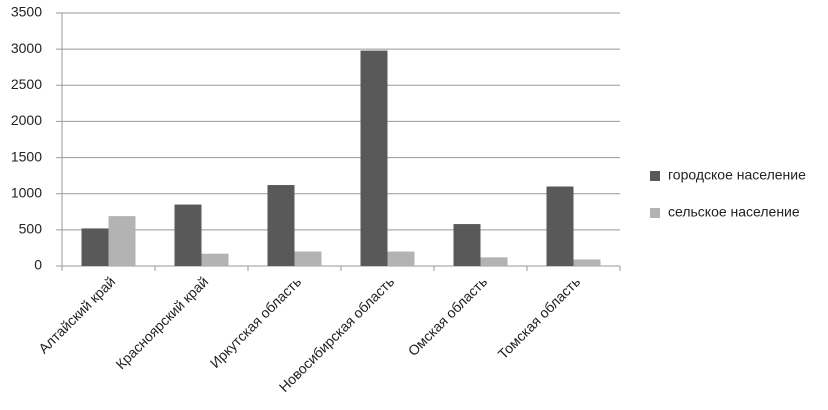 This screenshot has width=828, height=410. Describe the element at coordinates (38, 265) in the screenshot. I see `y-tick-label: 0` at that location.